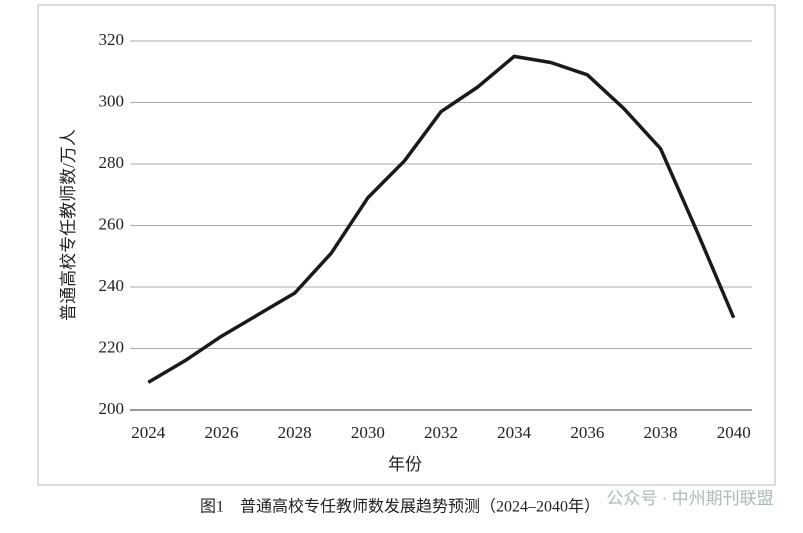  What do you see at coordinates (689, 498) in the screenshot?
I see `watermark: 公众号 · 中州期刊联盟` at bounding box center [689, 498].